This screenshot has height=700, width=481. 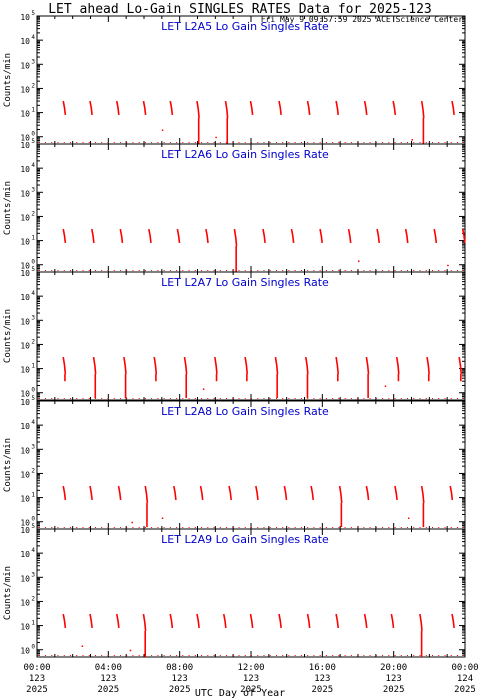 What do you see at coordinates (33, 269) in the screenshot?
I see `y-tick-exponent: 5` at bounding box center [33, 269].